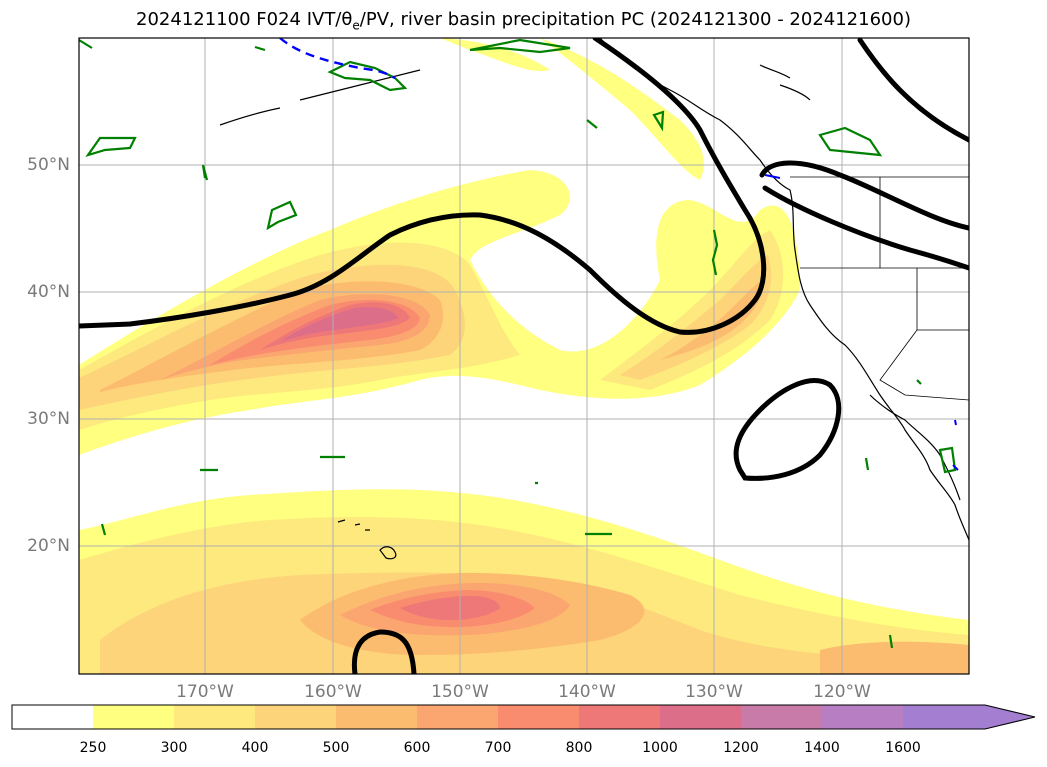 The width and height of the screenshot is (1047, 767). I want to click on colorbar-tick: 1600, so click(903, 748).